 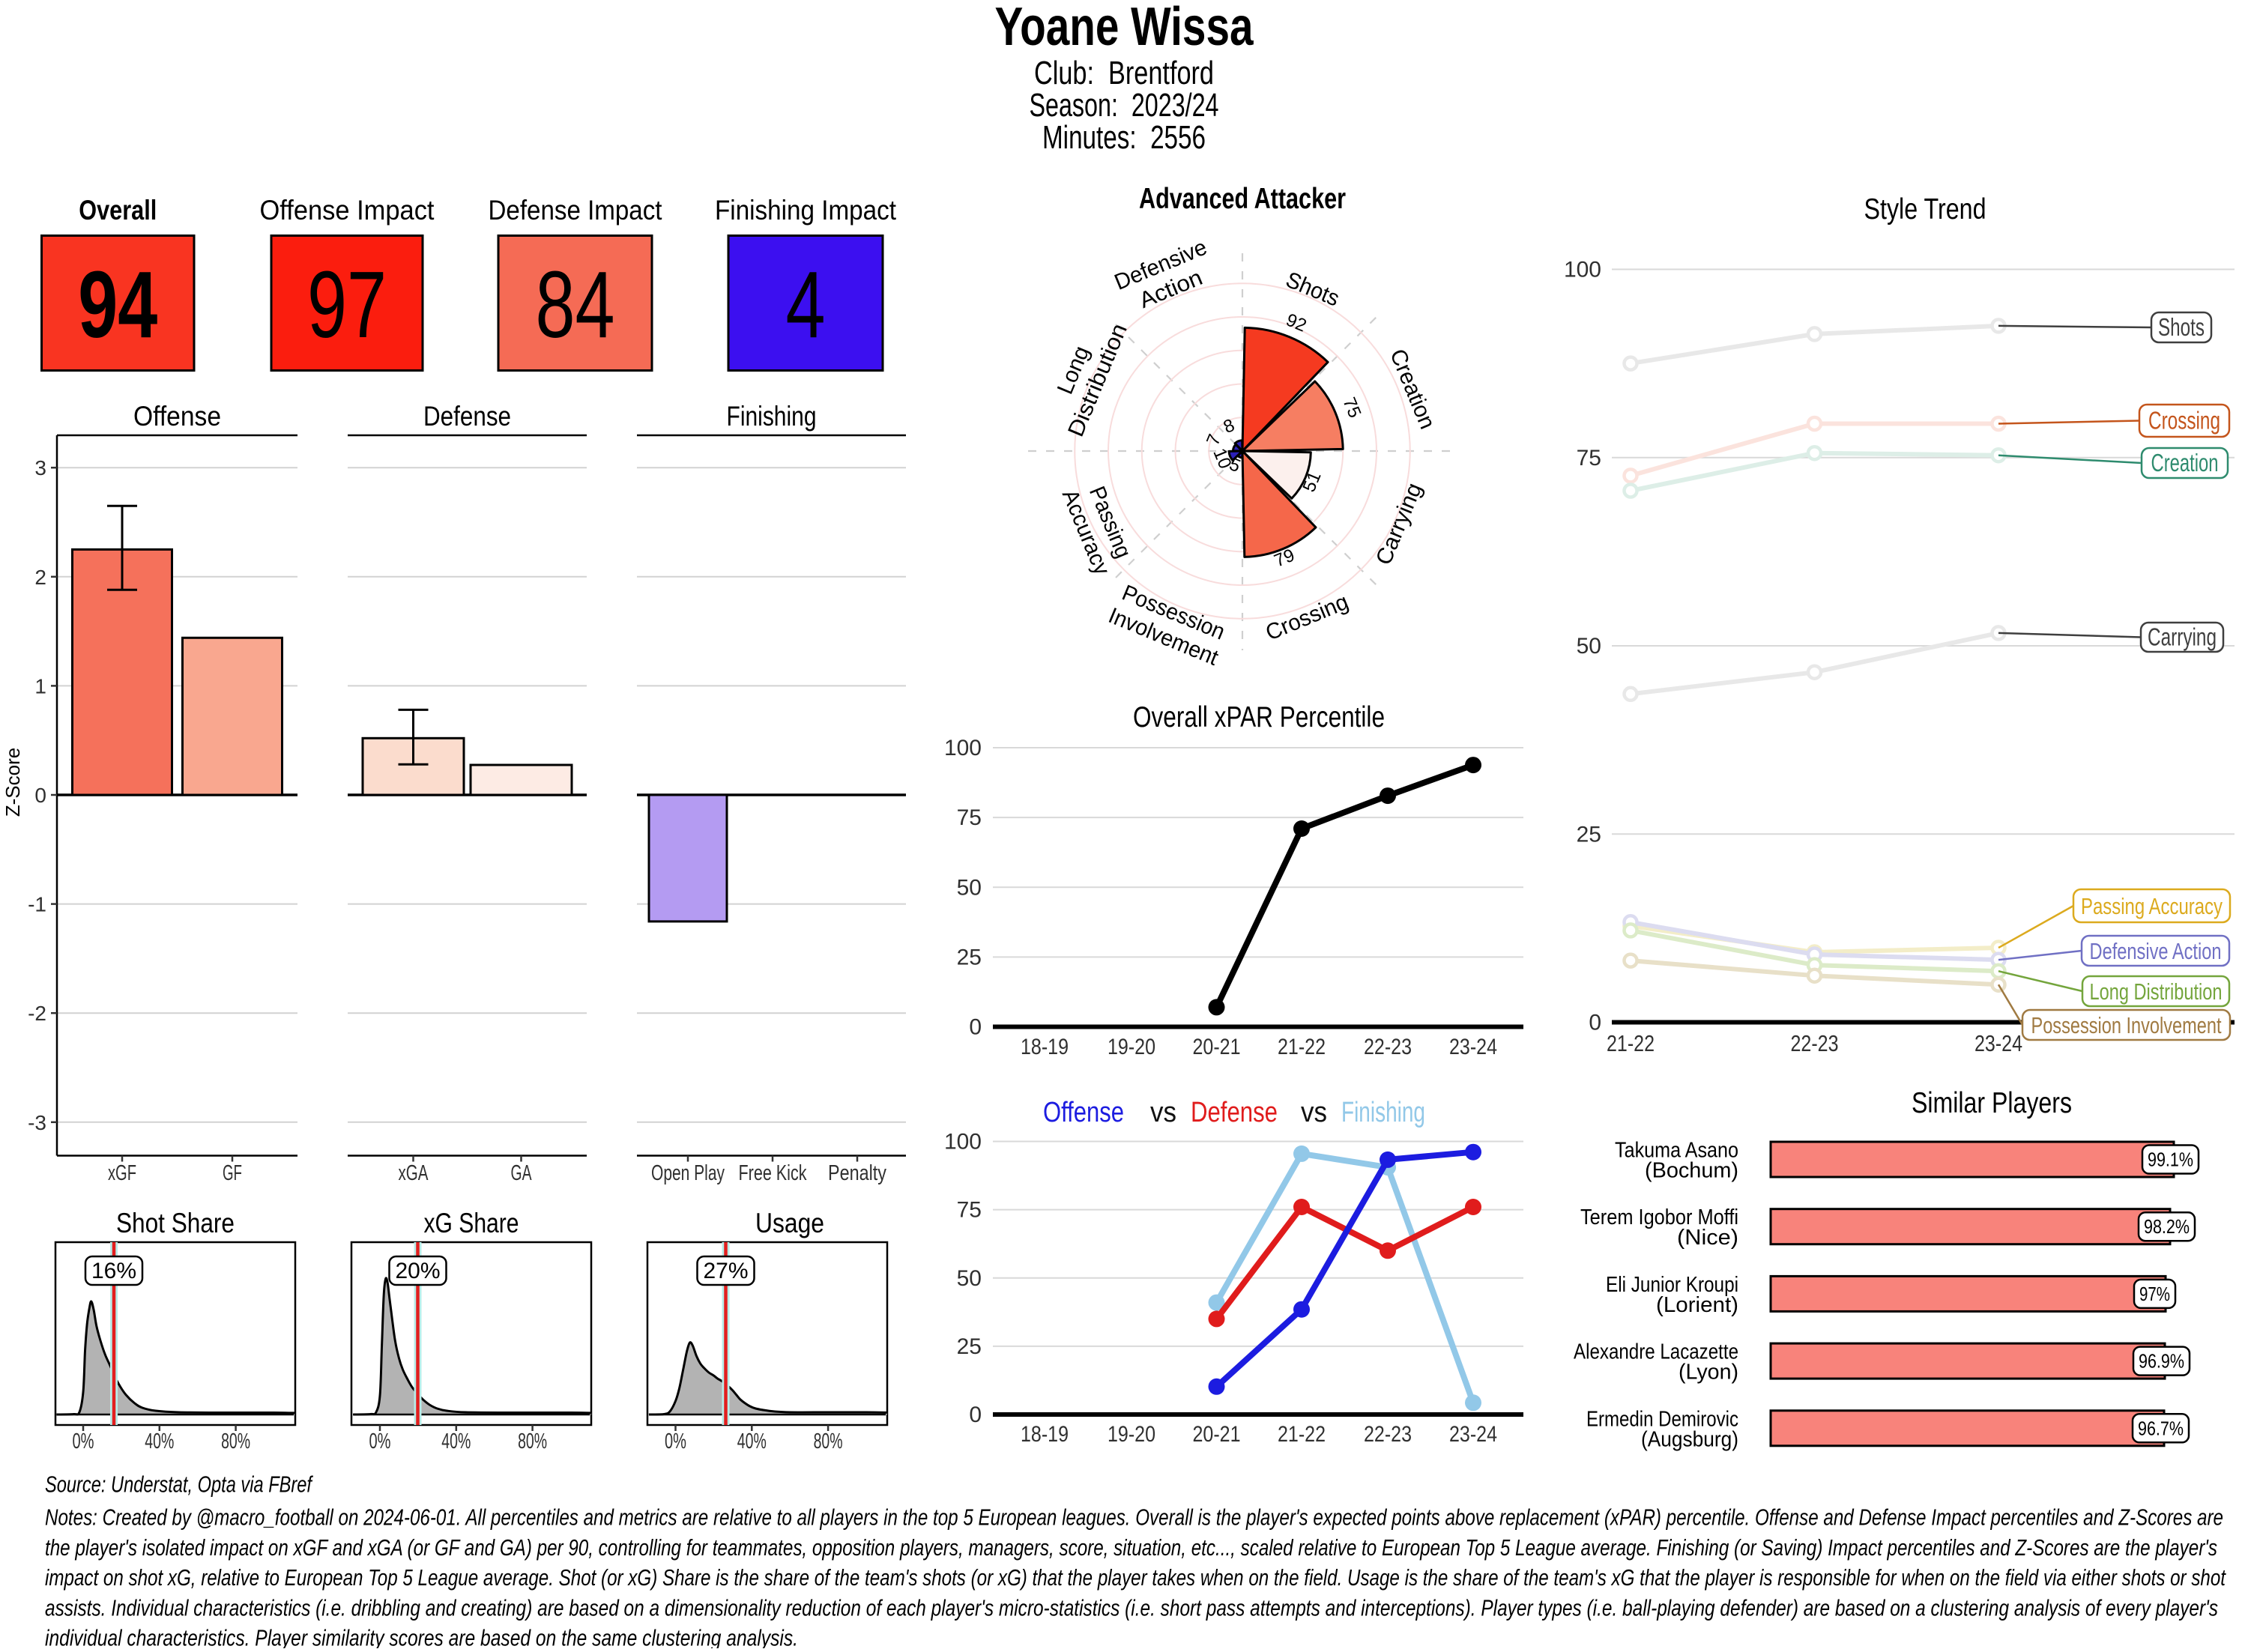 I want to click on svg-text: (Bochum), so click(x=1691, y=1171).